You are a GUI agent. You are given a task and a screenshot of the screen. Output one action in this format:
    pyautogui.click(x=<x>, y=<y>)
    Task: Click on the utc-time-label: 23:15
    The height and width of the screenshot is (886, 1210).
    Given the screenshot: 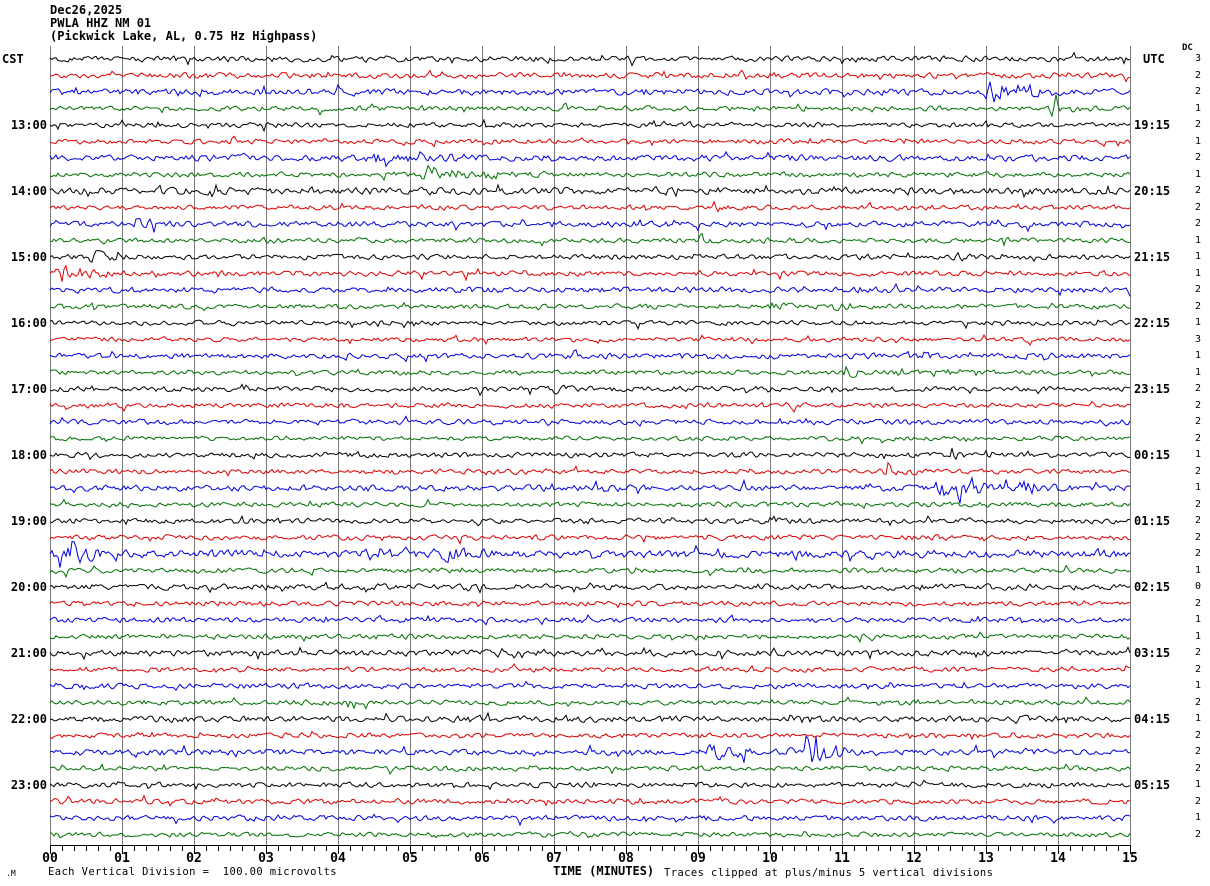 What is the action you would take?
    pyautogui.click(x=1152, y=389)
    